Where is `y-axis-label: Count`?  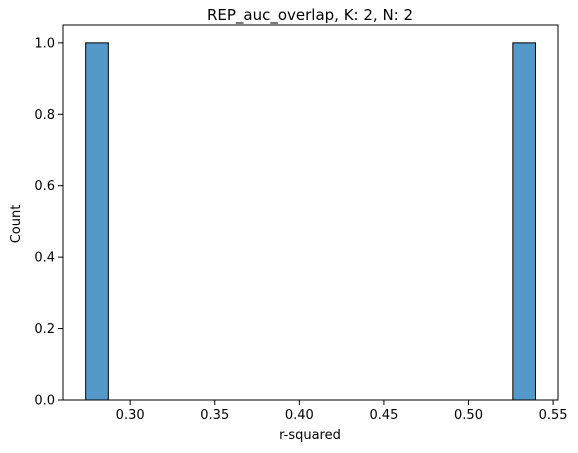
y-axis-label: Count is located at coordinates (16, 224).